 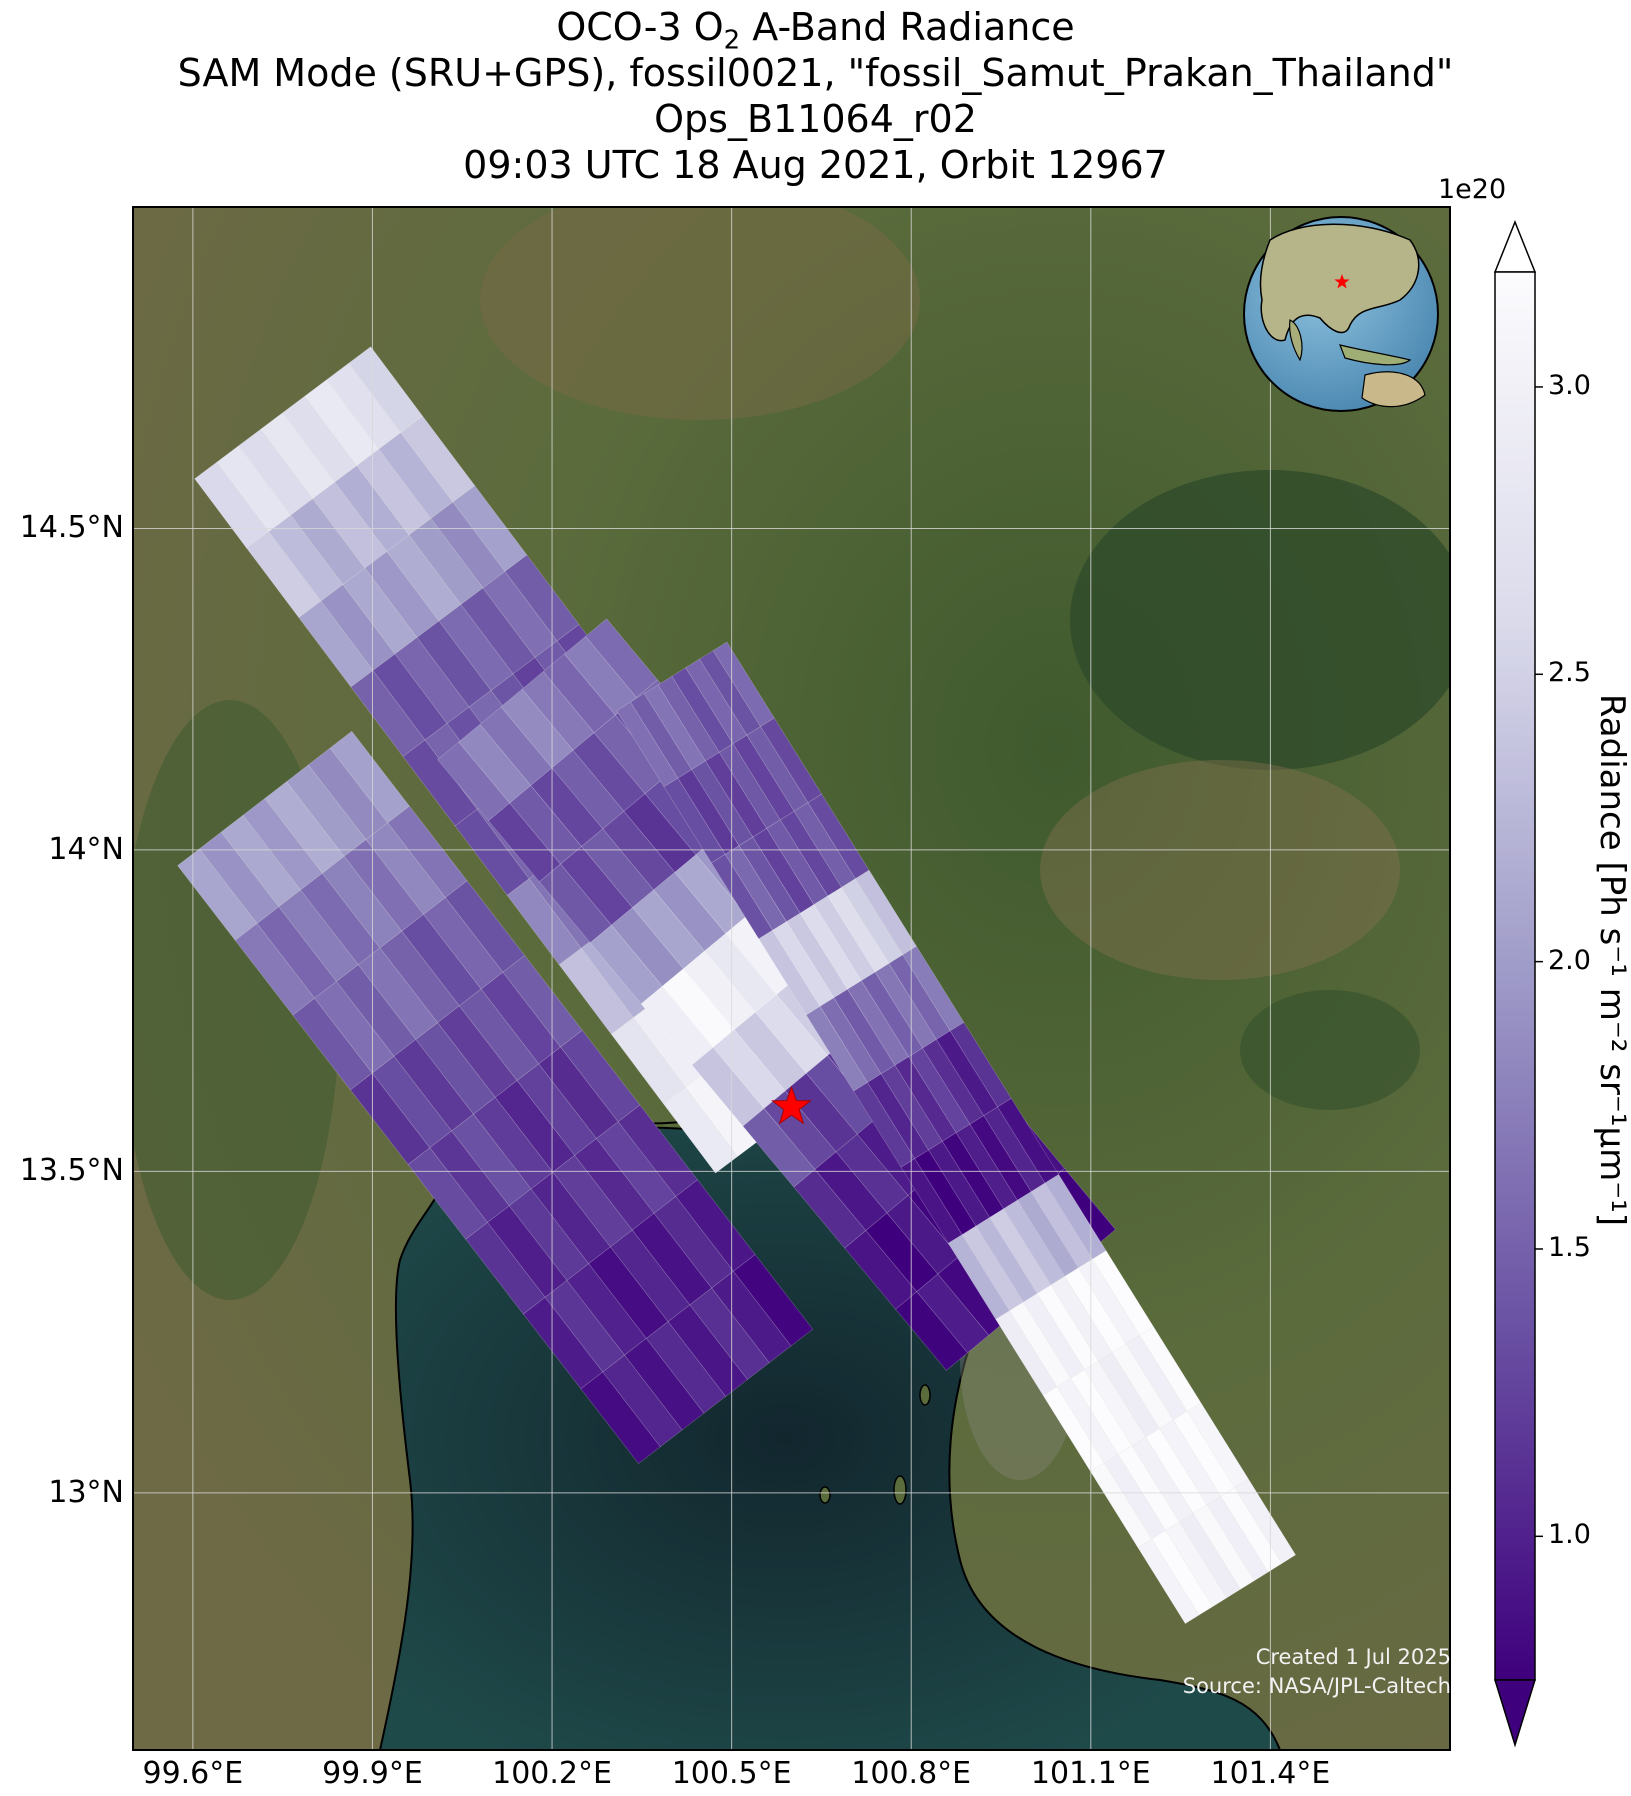 I want to click on lon-tick-label: 101.4°E, so click(x=1270, y=1773).